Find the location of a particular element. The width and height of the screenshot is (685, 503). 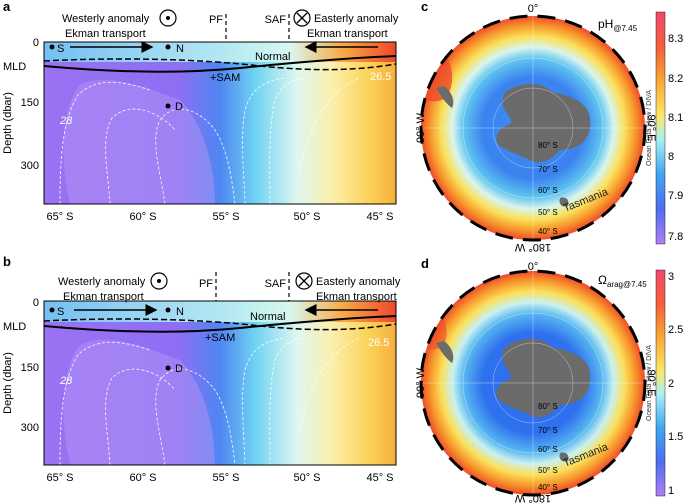

colorbar-ticks: 8.3 8.2 8.1 8 7.9 7.8 is located at coordinates (675, 138).